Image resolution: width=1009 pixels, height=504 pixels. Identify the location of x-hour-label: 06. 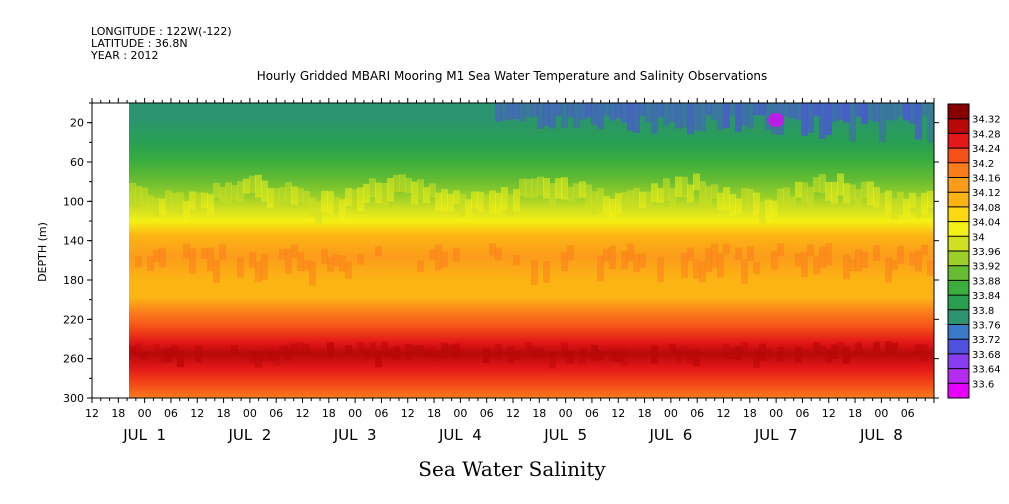
(908, 413).